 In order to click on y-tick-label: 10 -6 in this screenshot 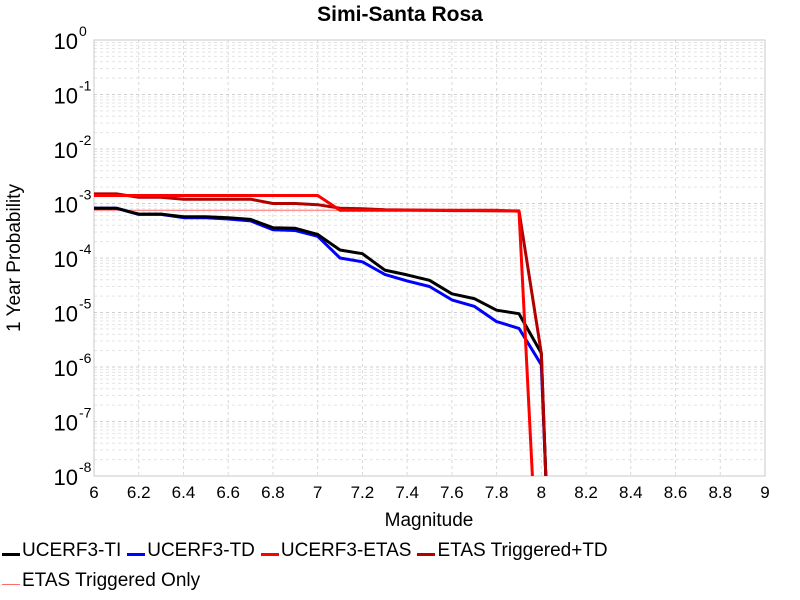, I will do `click(73, 365)`.